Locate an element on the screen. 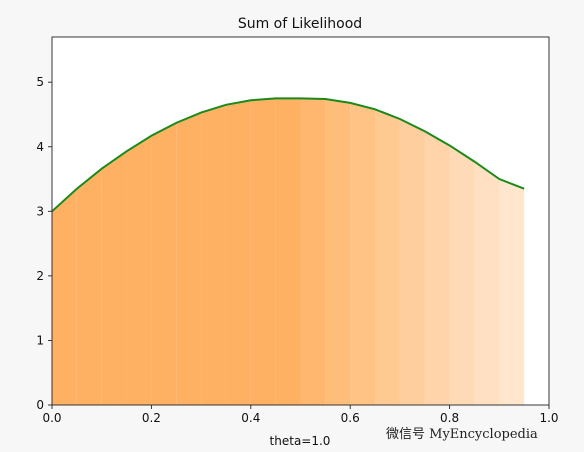 Image resolution: width=584 pixels, height=452 pixels. y-tick-label: 0 is located at coordinates (40, 405).